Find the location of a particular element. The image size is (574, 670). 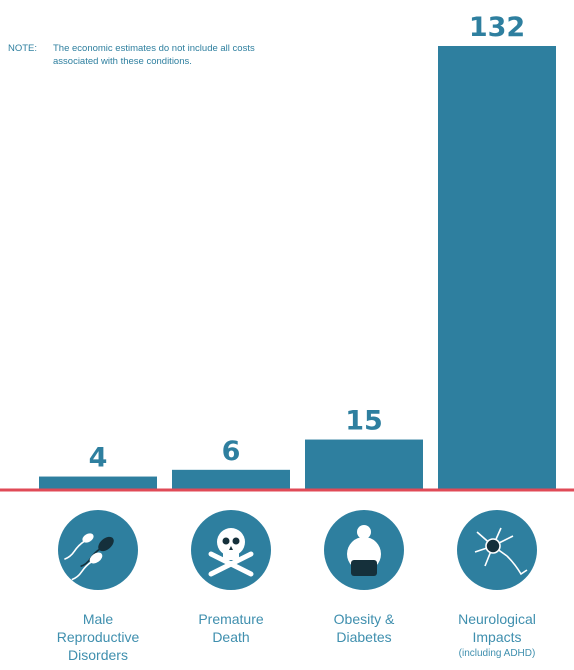

note-prefix: NOTE: is located at coordinates (23, 48).